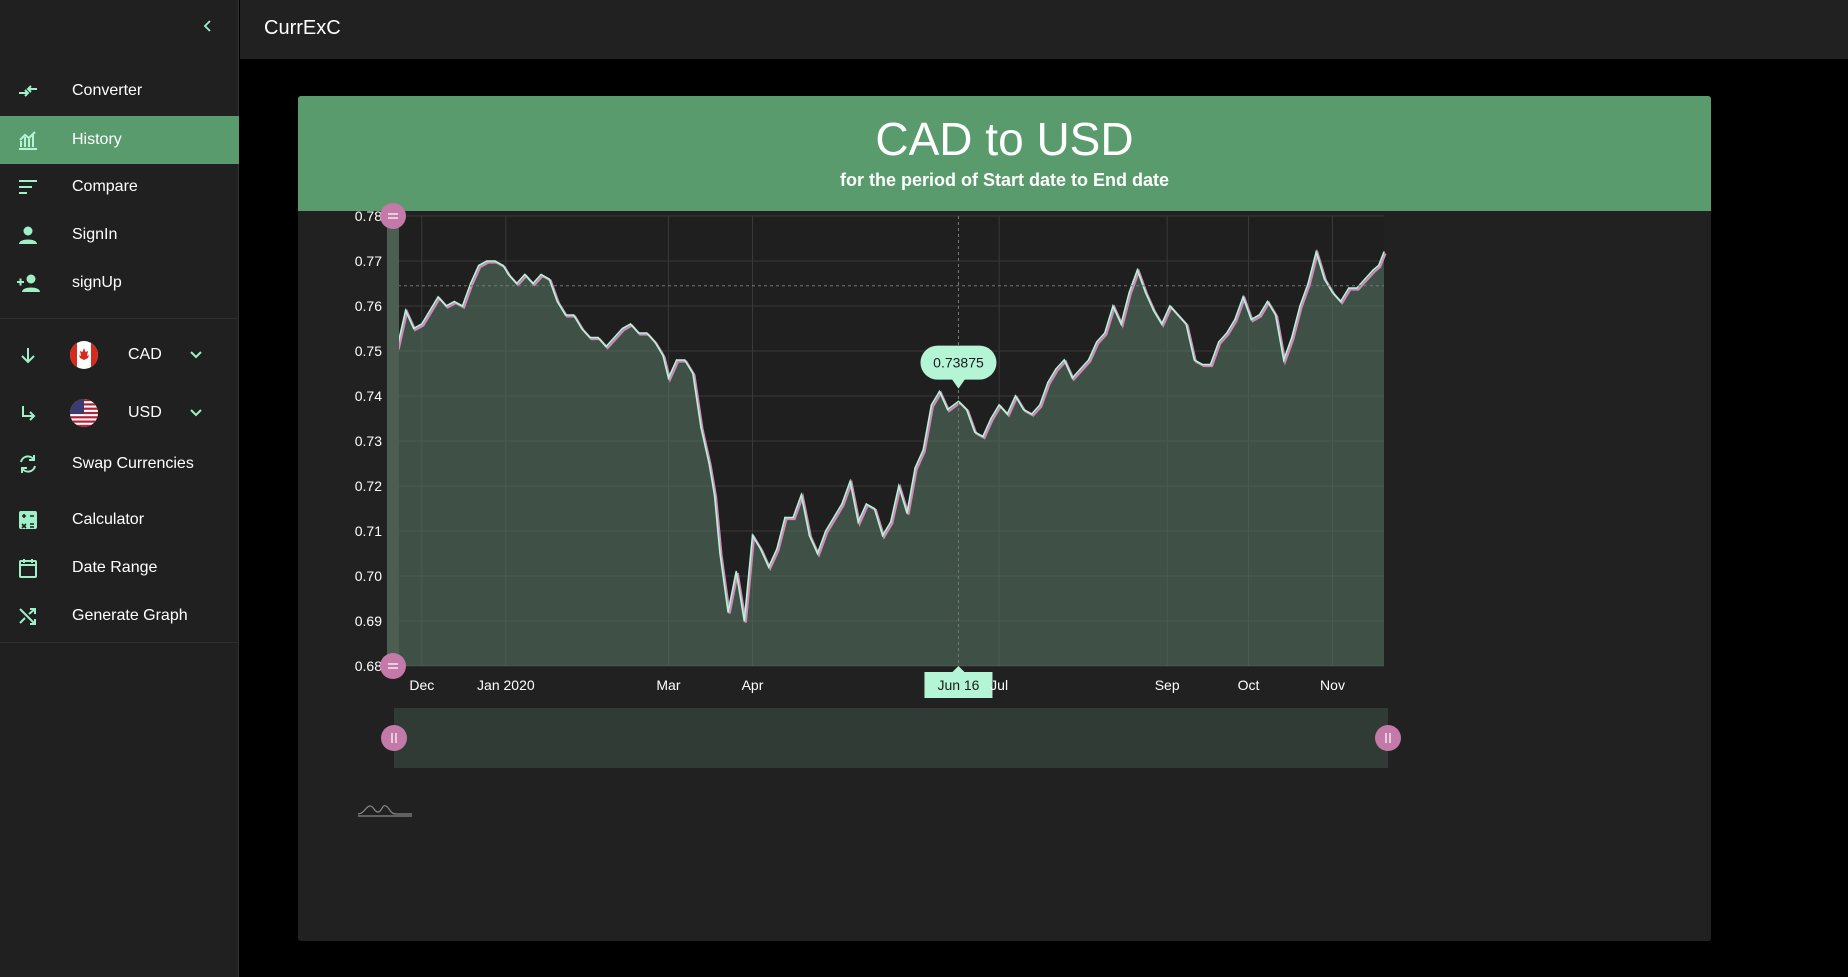 This screenshot has width=1848, height=977. What do you see at coordinates (119, 642) in the screenshot?
I see `sidebar-divider` at bounding box center [119, 642].